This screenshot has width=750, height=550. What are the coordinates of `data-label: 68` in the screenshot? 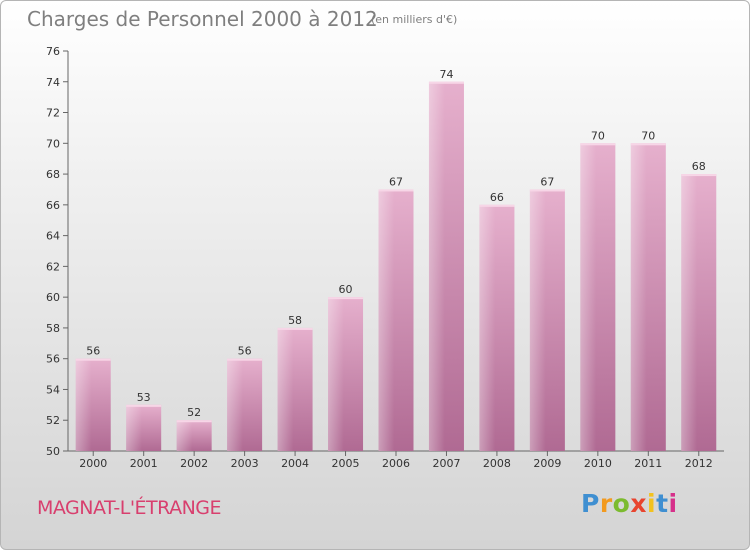 It's located at (699, 166).